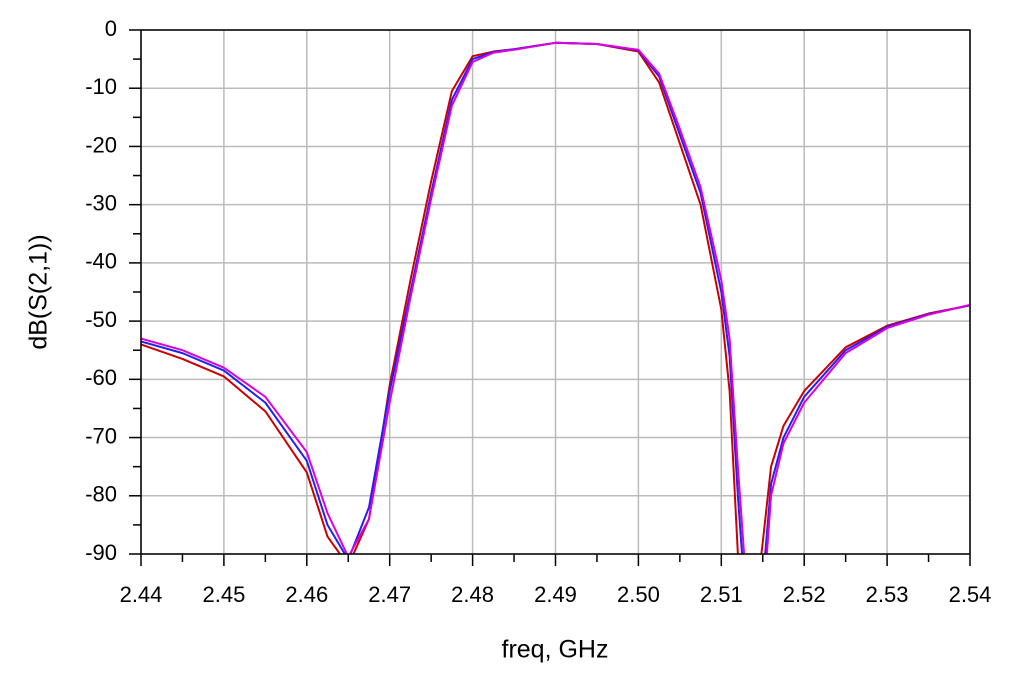  Describe the element at coordinates (101, 435) in the screenshot. I see `y-tick-label: -70` at that location.